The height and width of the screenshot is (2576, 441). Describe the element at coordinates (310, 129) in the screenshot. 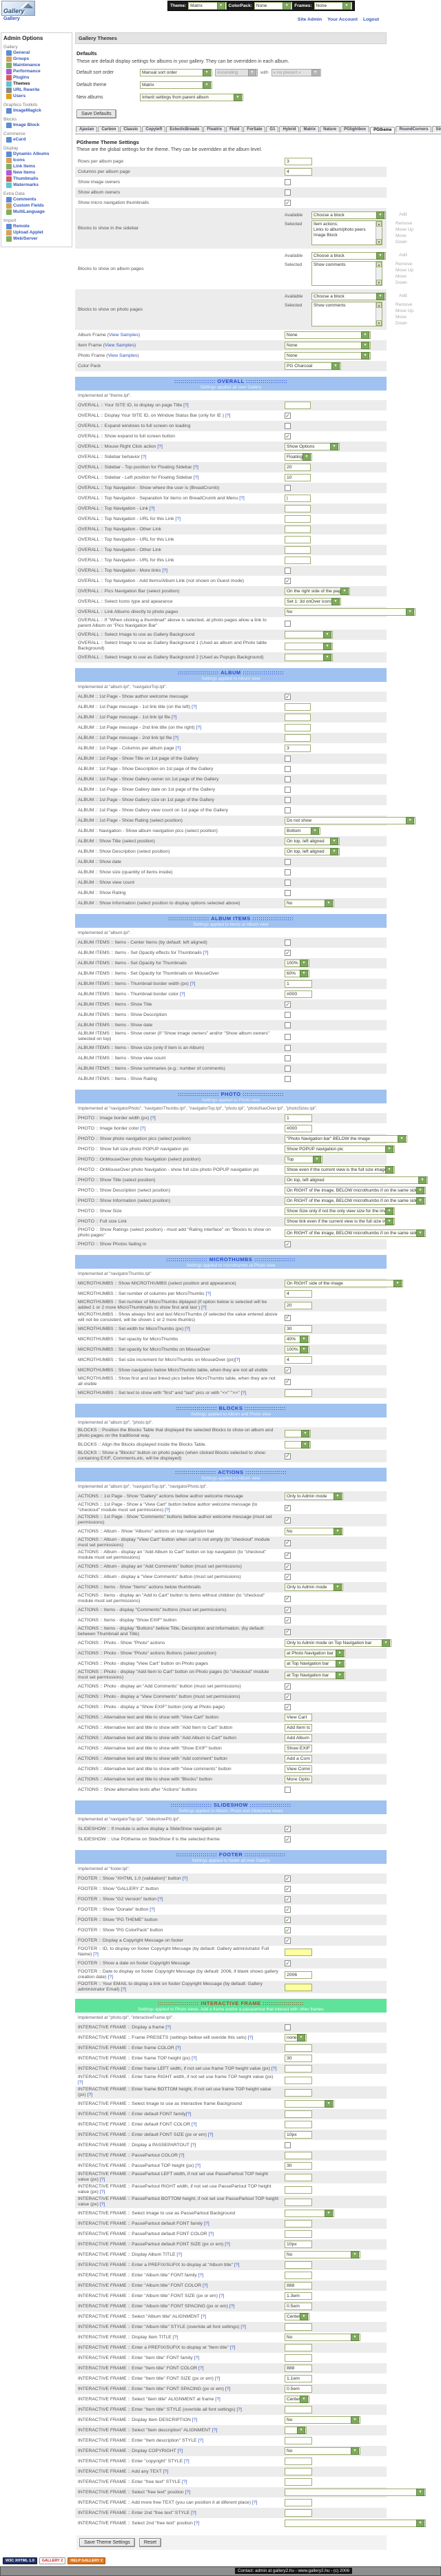

I see `tab-matrix: Matrix` at that location.